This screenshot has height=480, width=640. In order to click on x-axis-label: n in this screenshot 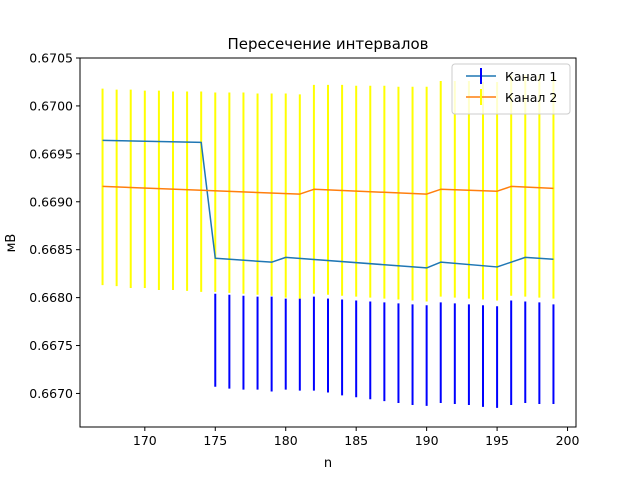, I will do `click(328, 463)`.